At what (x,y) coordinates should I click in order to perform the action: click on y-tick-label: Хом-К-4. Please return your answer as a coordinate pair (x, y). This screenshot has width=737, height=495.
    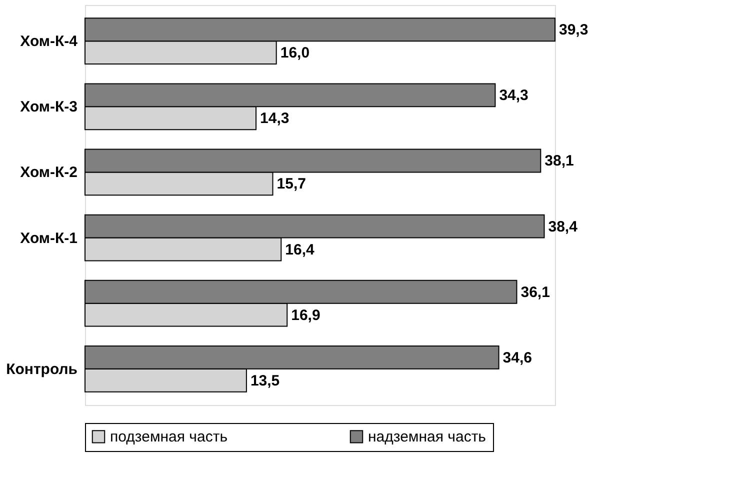
    Looking at the image, I should click on (49, 41).